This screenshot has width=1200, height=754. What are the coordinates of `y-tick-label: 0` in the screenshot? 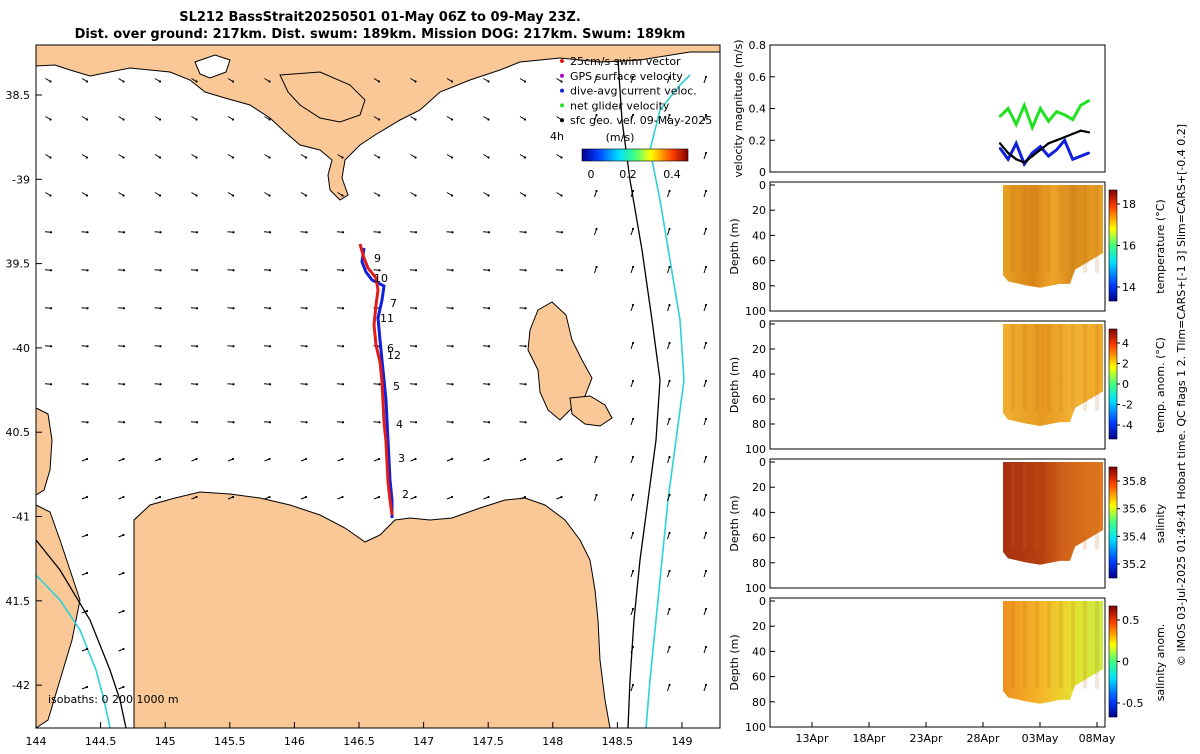 It's located at (762, 172).